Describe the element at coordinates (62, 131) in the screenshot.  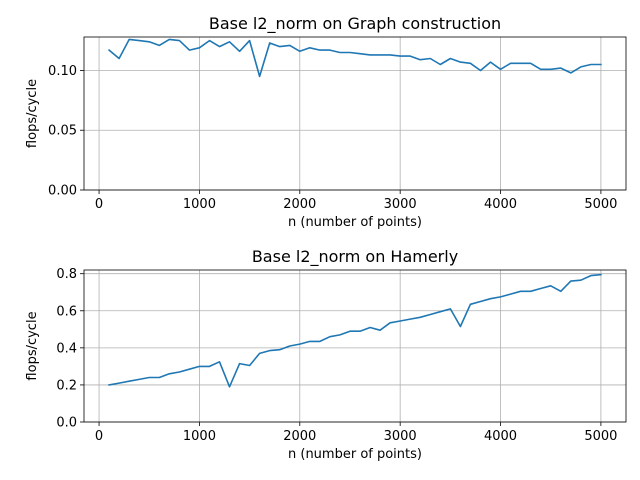
I see `y-tick-label: 0.05` at that location.